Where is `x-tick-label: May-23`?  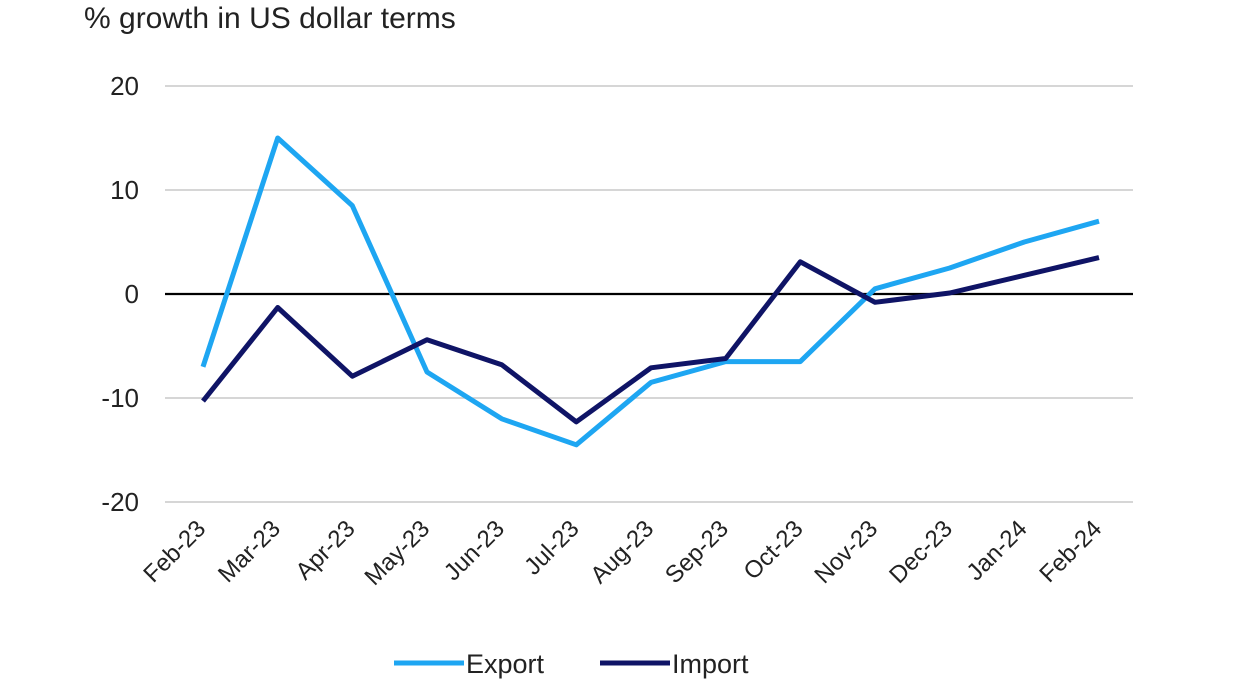
x-tick-label: May-23 is located at coordinates (398, 553).